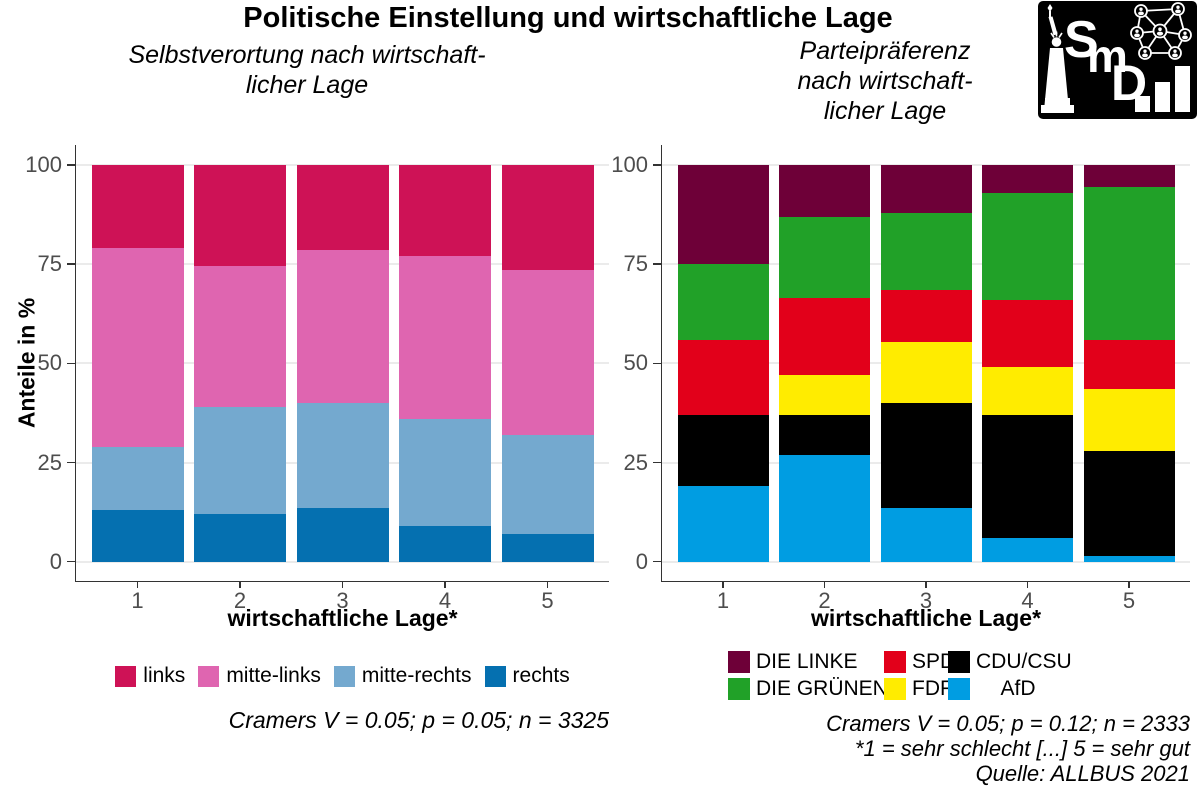 Image resolution: width=1200 pixels, height=800 pixels. Describe the element at coordinates (900, 675) in the screenshot. I see `right-chart-legend: DIE LINKE SPD CDU/CSU DIE GRÜNEN FDP AfD` at that location.